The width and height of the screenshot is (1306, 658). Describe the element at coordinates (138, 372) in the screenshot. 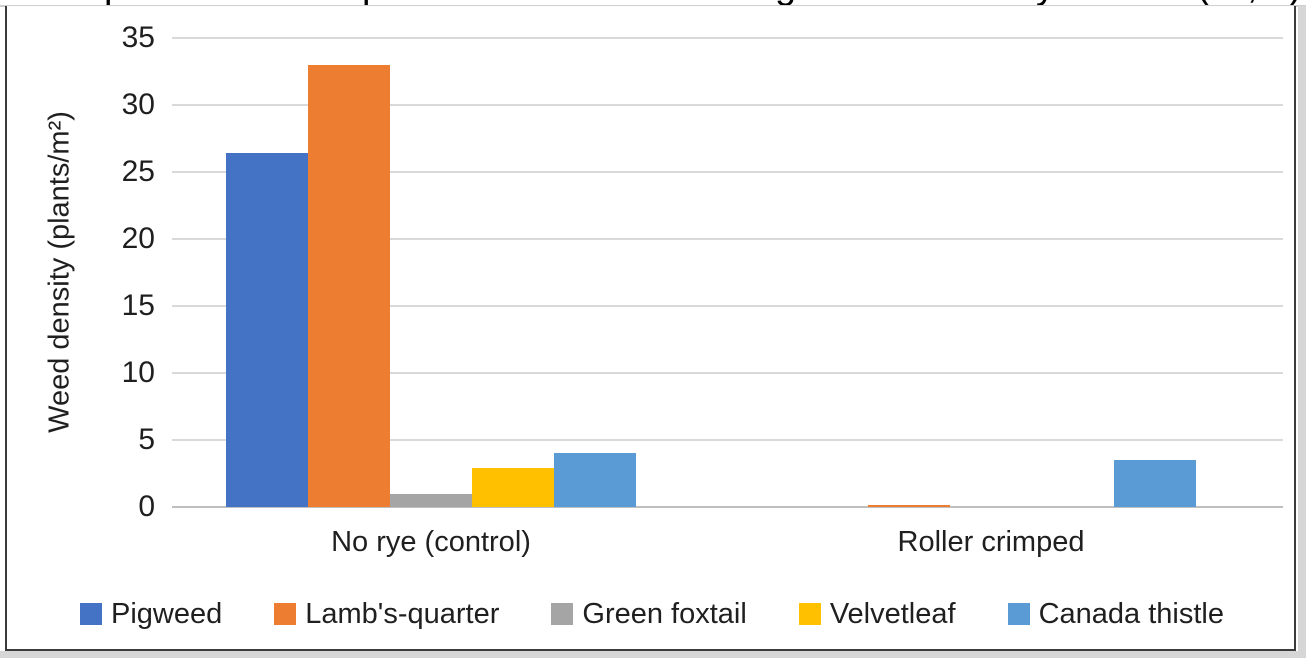

I see `y-tick-label: 10` at that location.